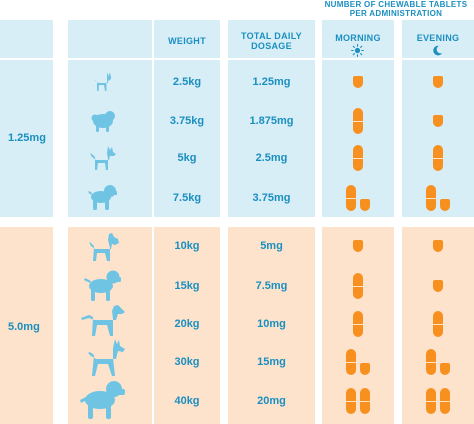  Describe the element at coordinates (102, 285) in the screenshot. I see `spaniel-dog-icon` at that location.